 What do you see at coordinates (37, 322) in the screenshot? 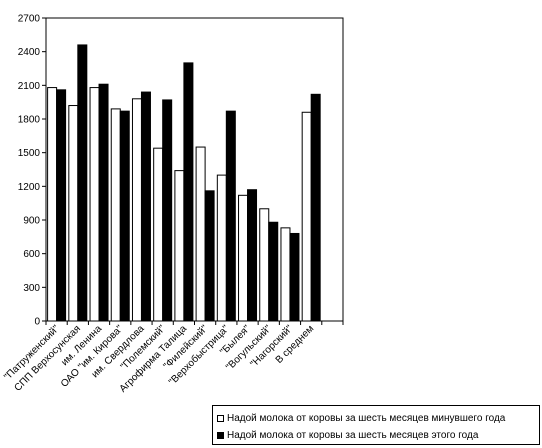
I see `y-tick-label: 0` at bounding box center [37, 322].